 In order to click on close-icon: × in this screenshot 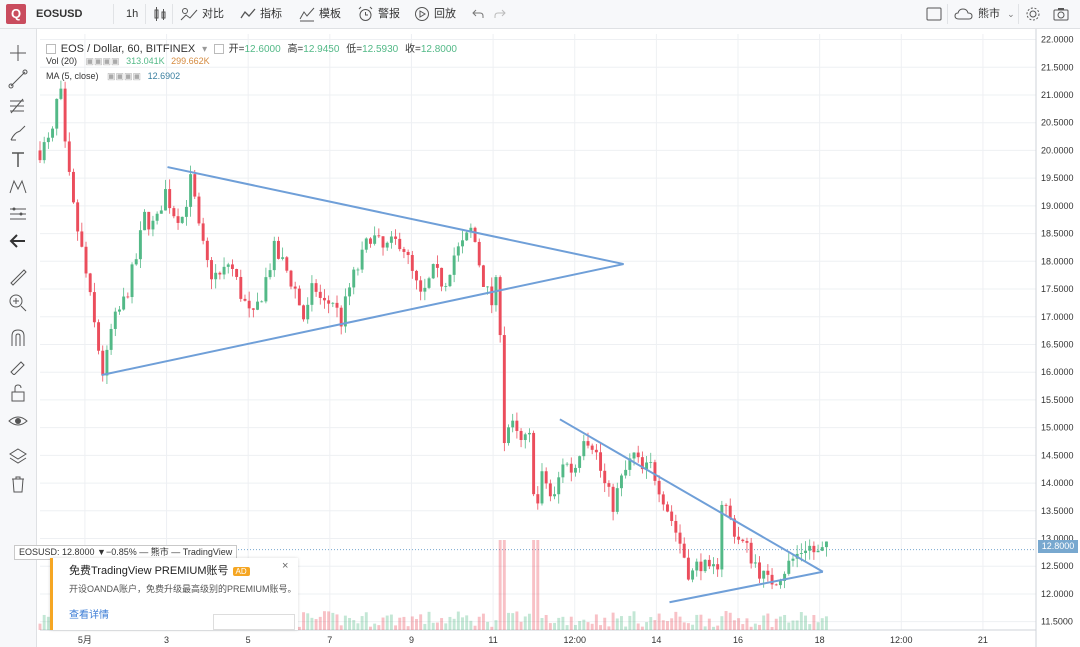, I will do `click(285, 566)`.